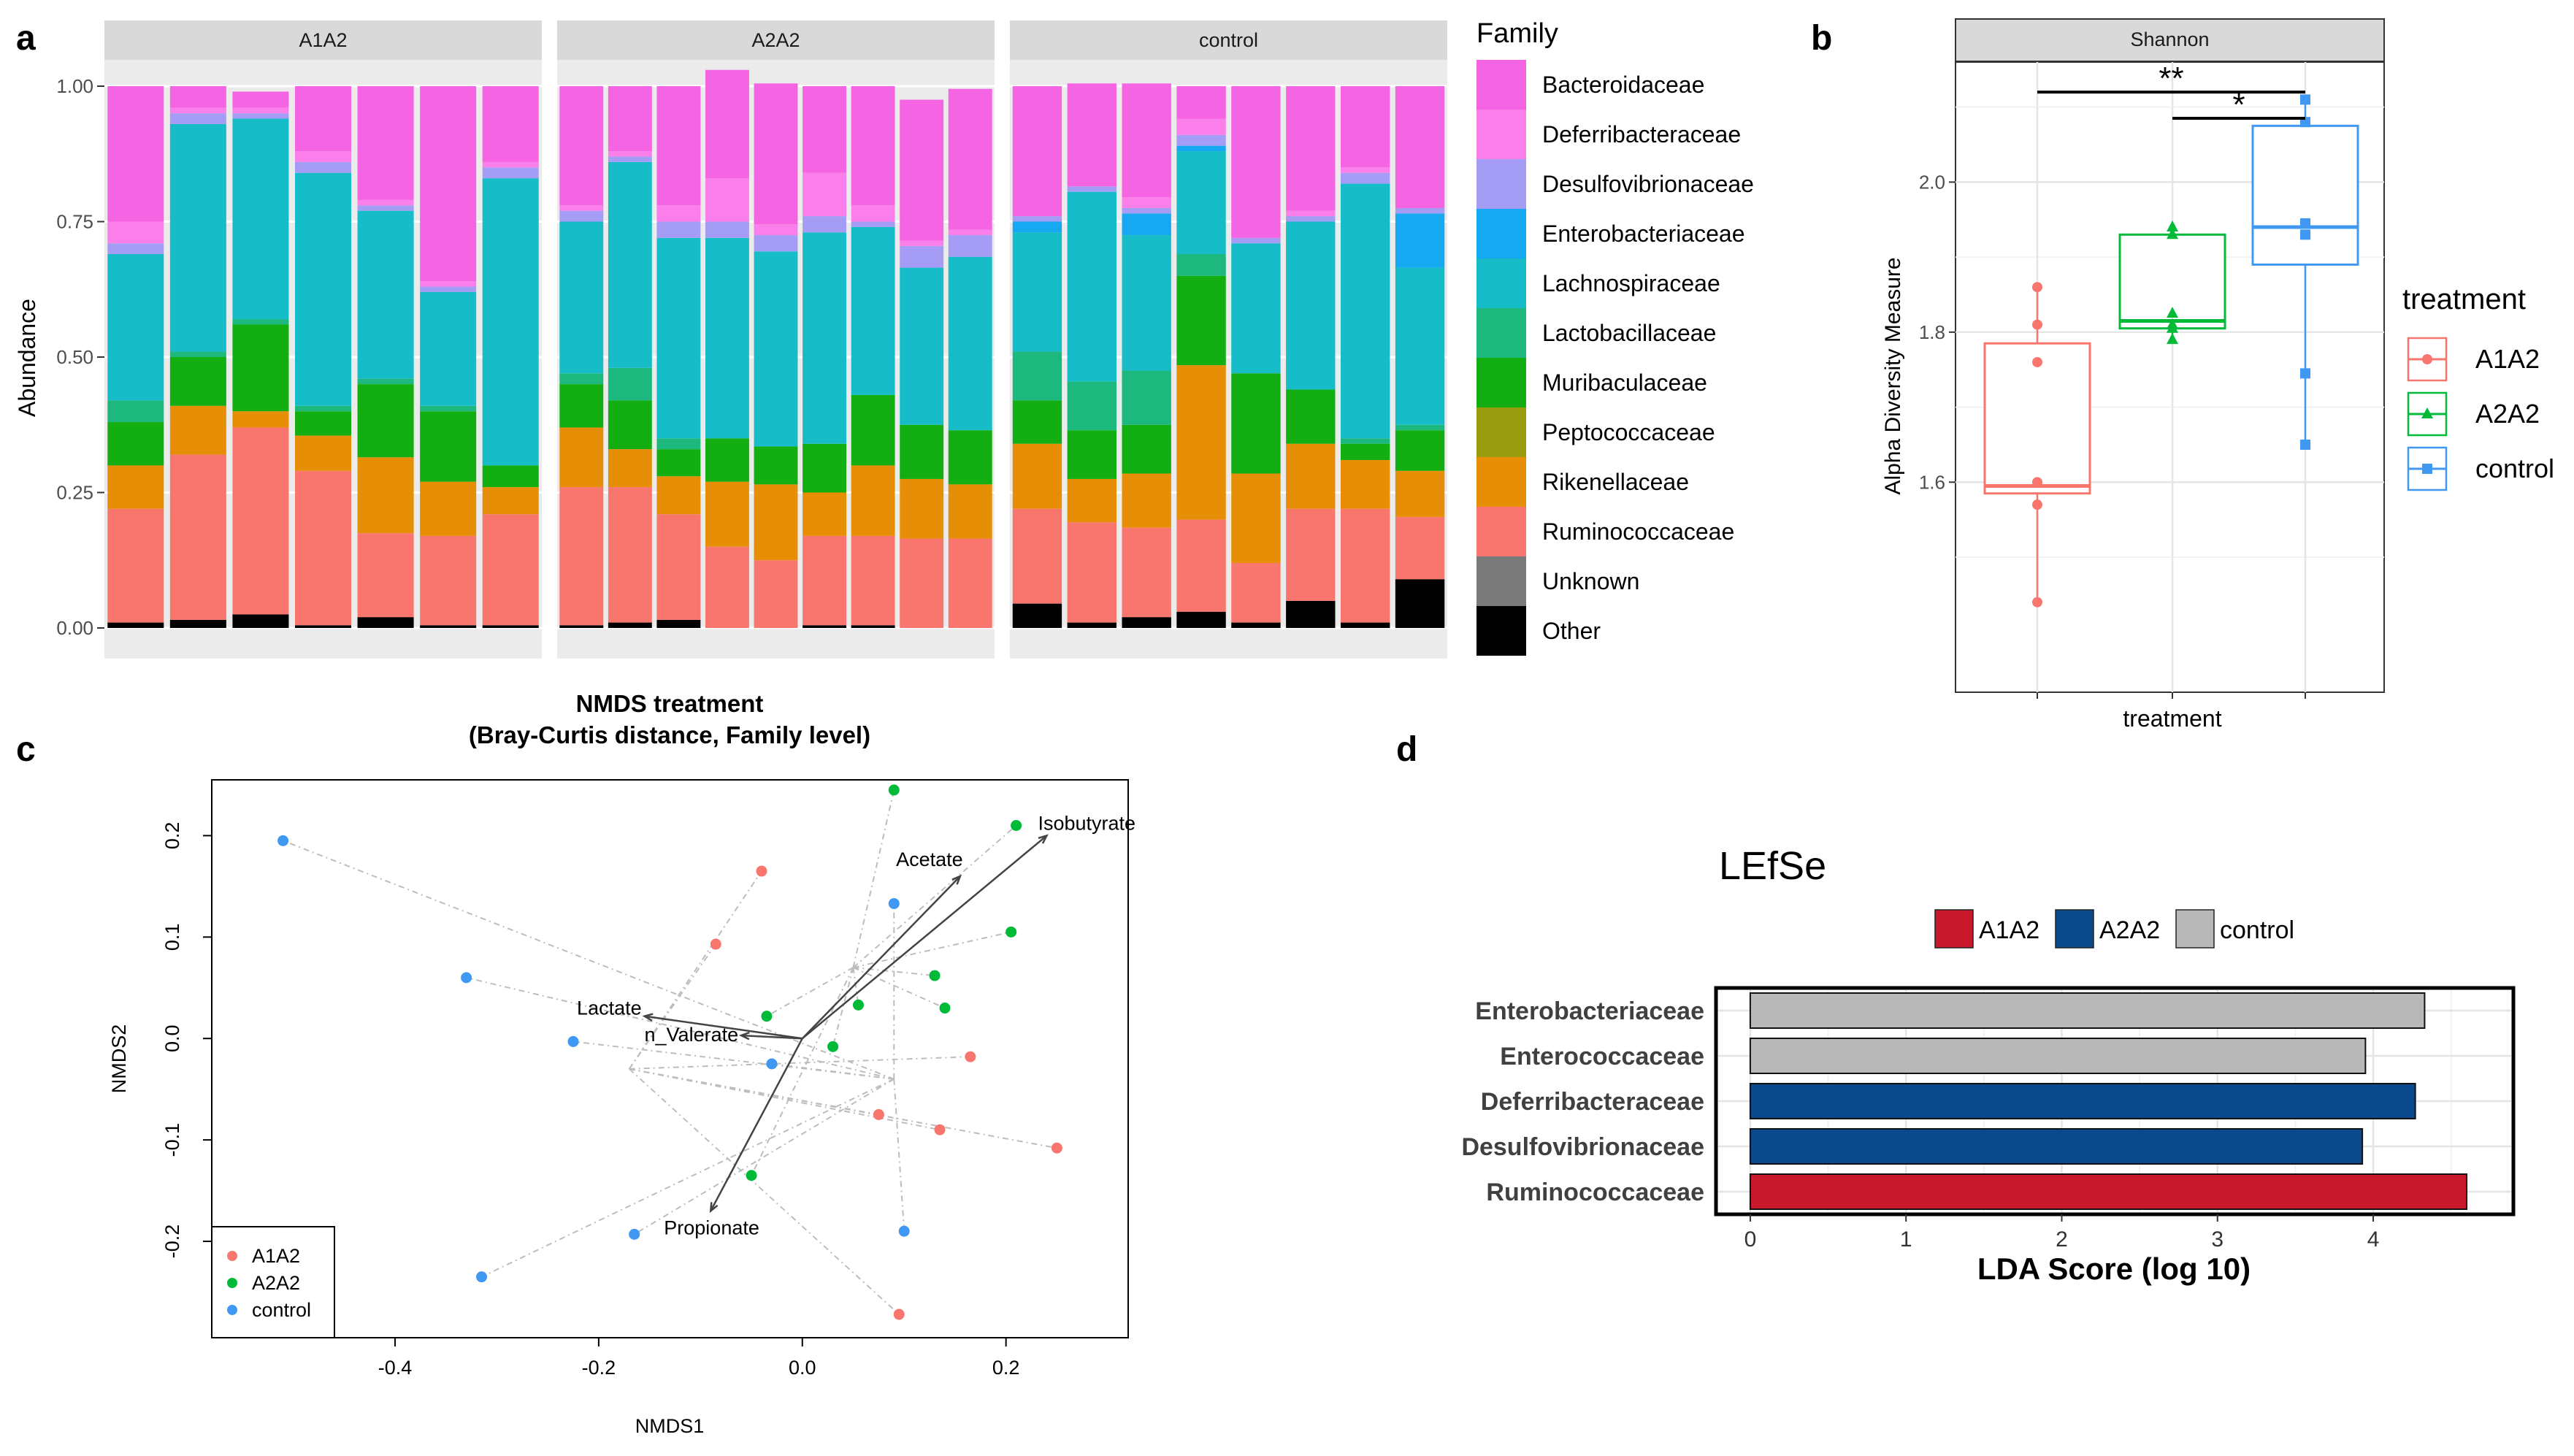 Image resolution: width=2574 pixels, height=1456 pixels. Describe the element at coordinates (1228, 40) in the screenshot. I see `facet-strip-label: control` at that location.